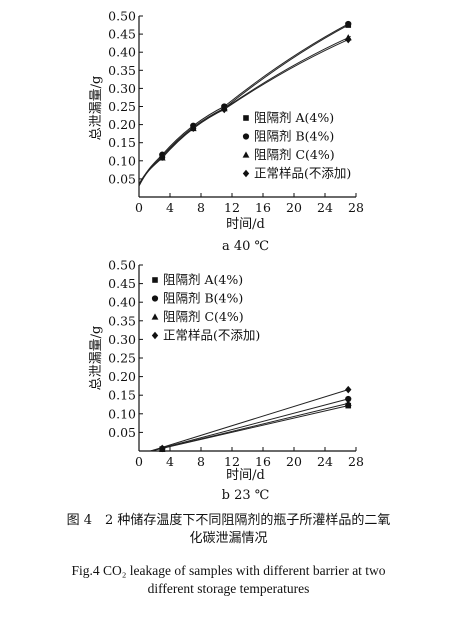 The width and height of the screenshot is (457, 623). I want to click on caption-cn-line-2: 化碳泄漏情况, so click(228, 538).